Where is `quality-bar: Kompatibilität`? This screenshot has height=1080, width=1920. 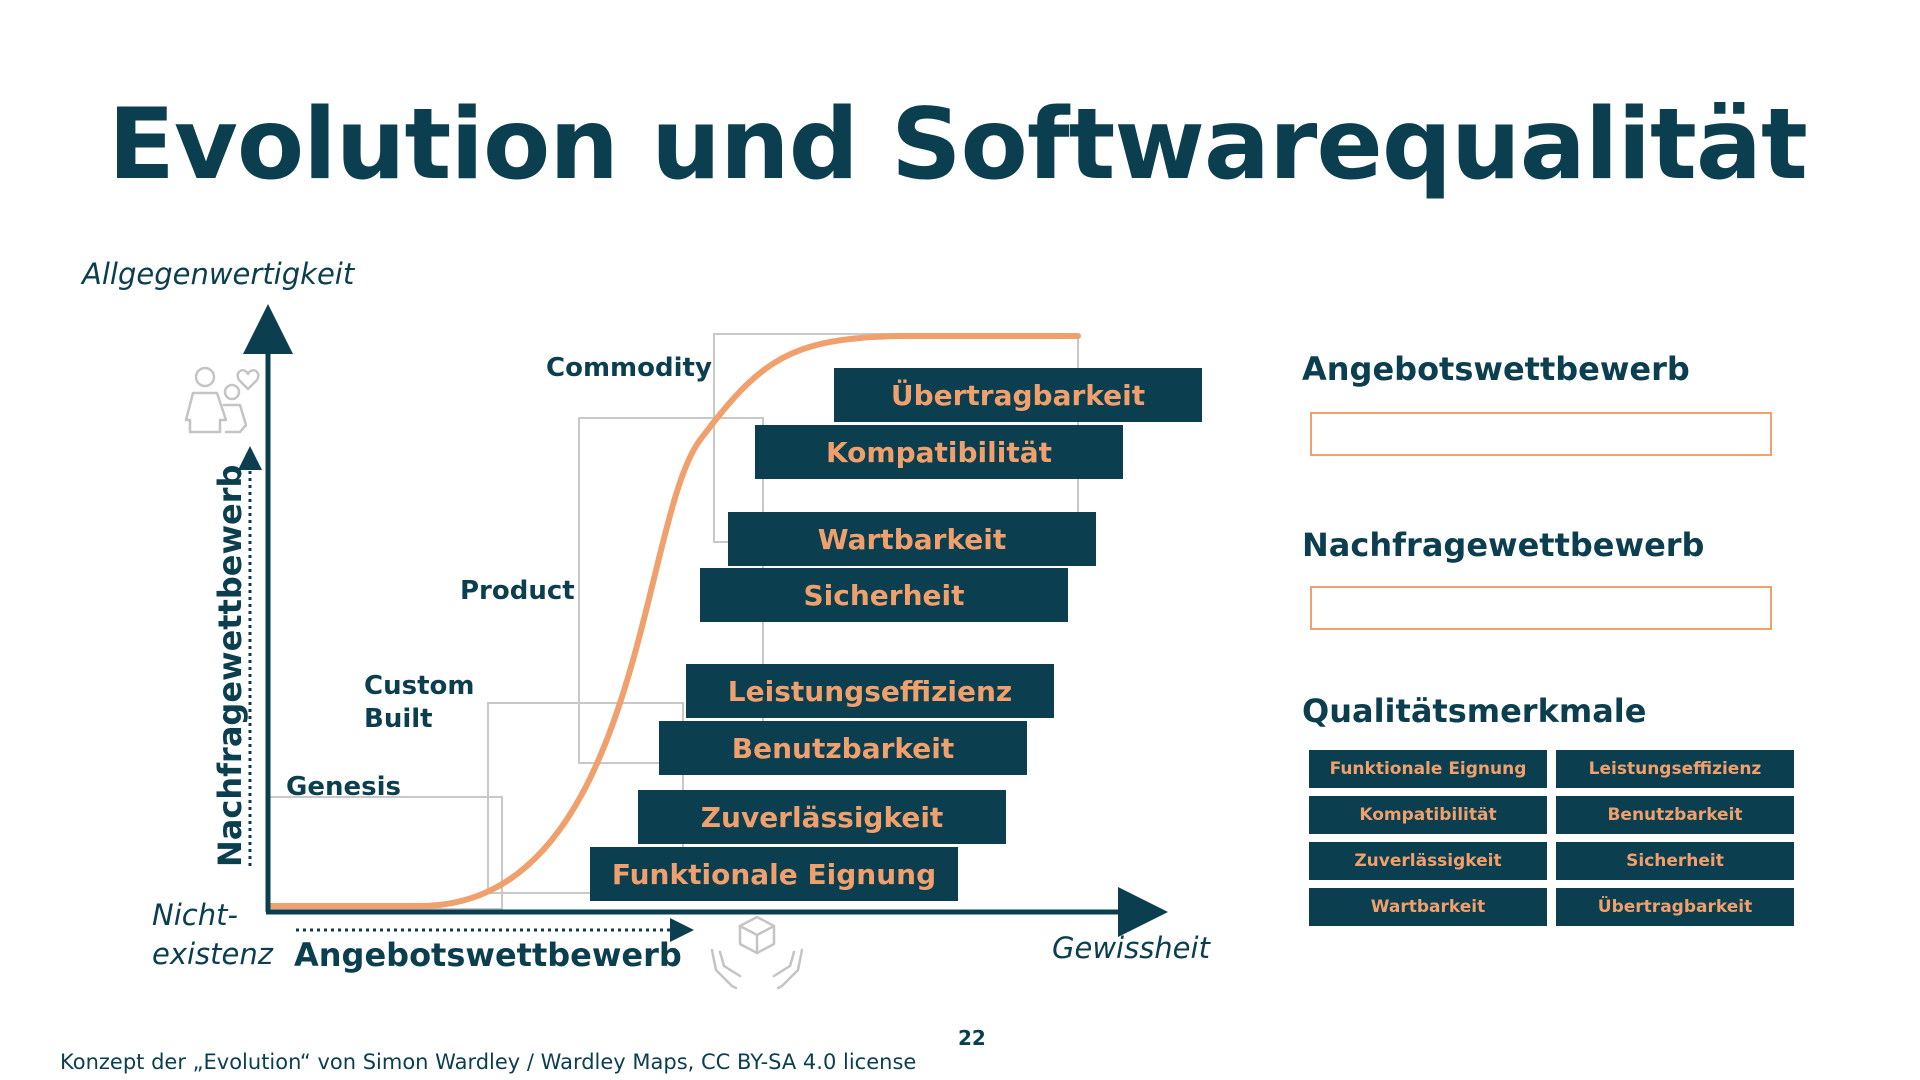 quality-bar: Kompatibilität is located at coordinates (939, 452).